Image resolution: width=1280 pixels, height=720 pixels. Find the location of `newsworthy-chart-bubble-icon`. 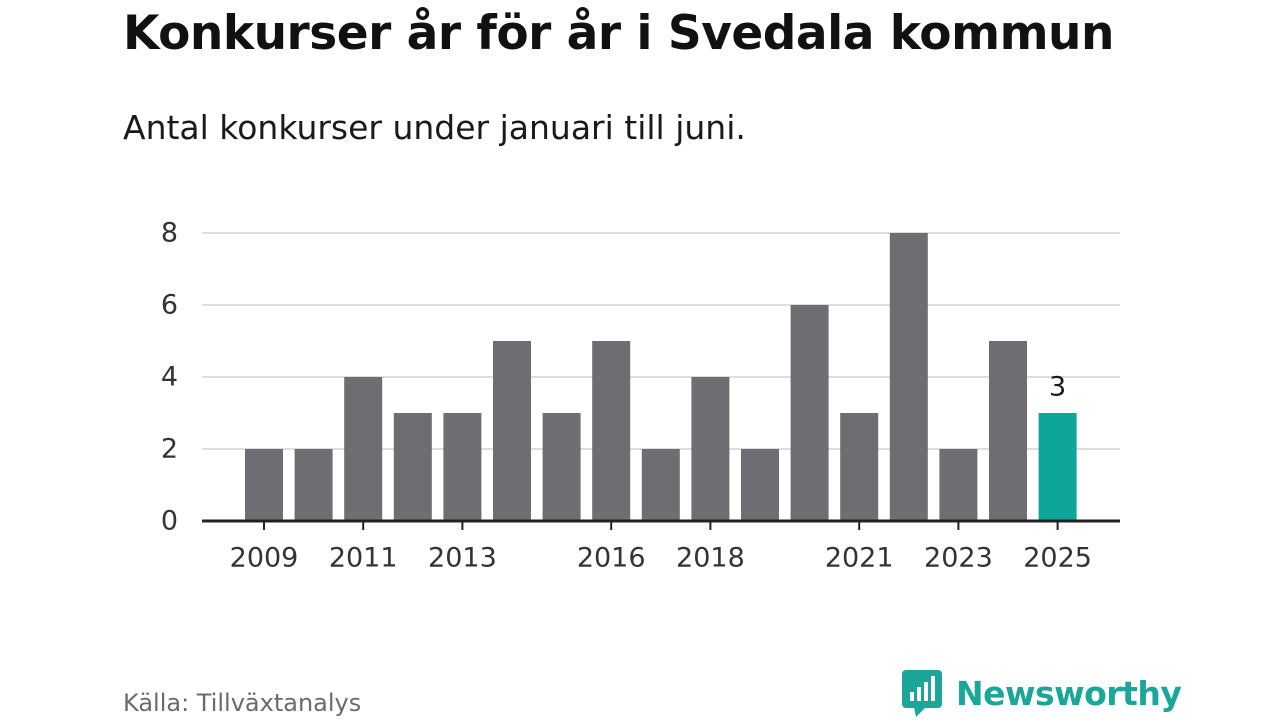

newsworthy-chart-bubble-icon is located at coordinates (922, 693).